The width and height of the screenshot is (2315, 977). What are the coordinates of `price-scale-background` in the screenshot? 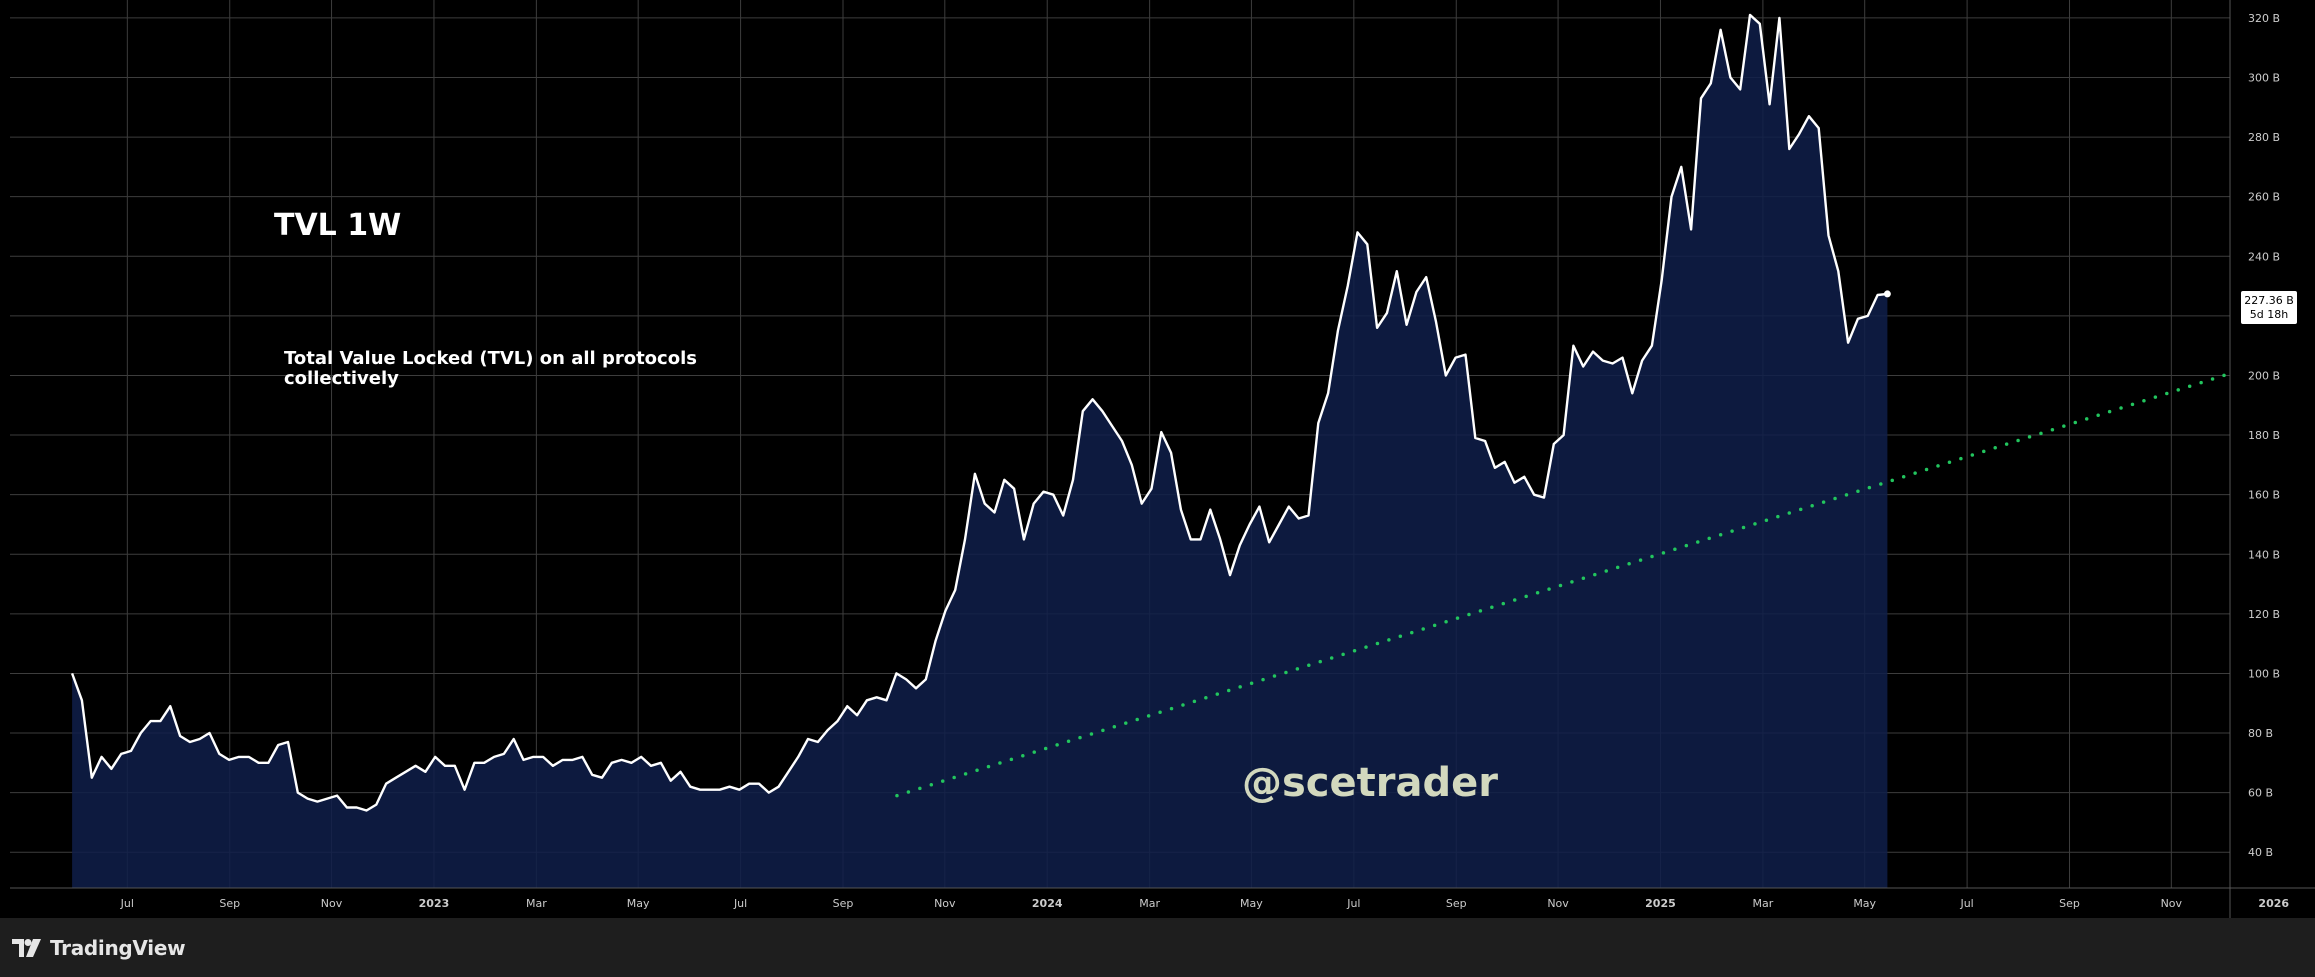 It's located at (2272, 444).